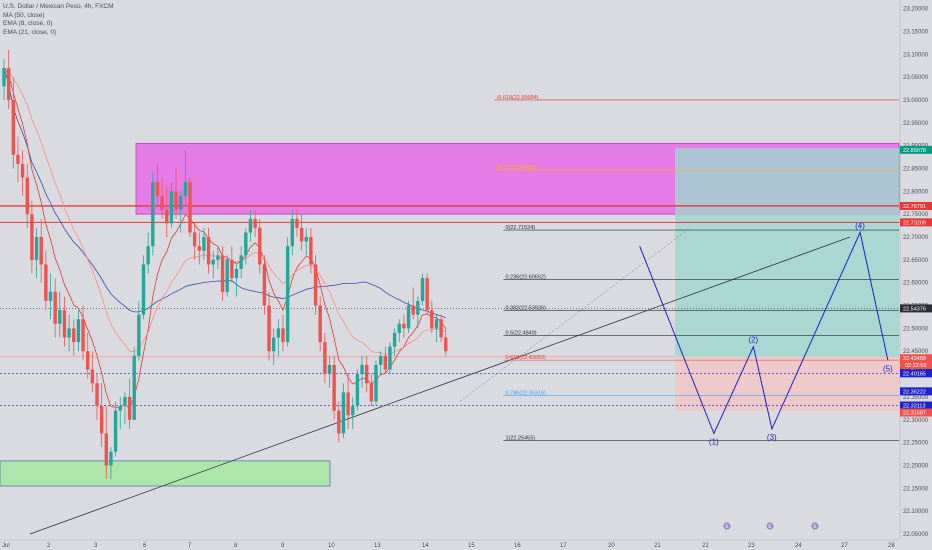  Describe the element at coordinates (28, 24) in the screenshot. I see `indicator-ema8: EMA (8, close, 0)` at that location.